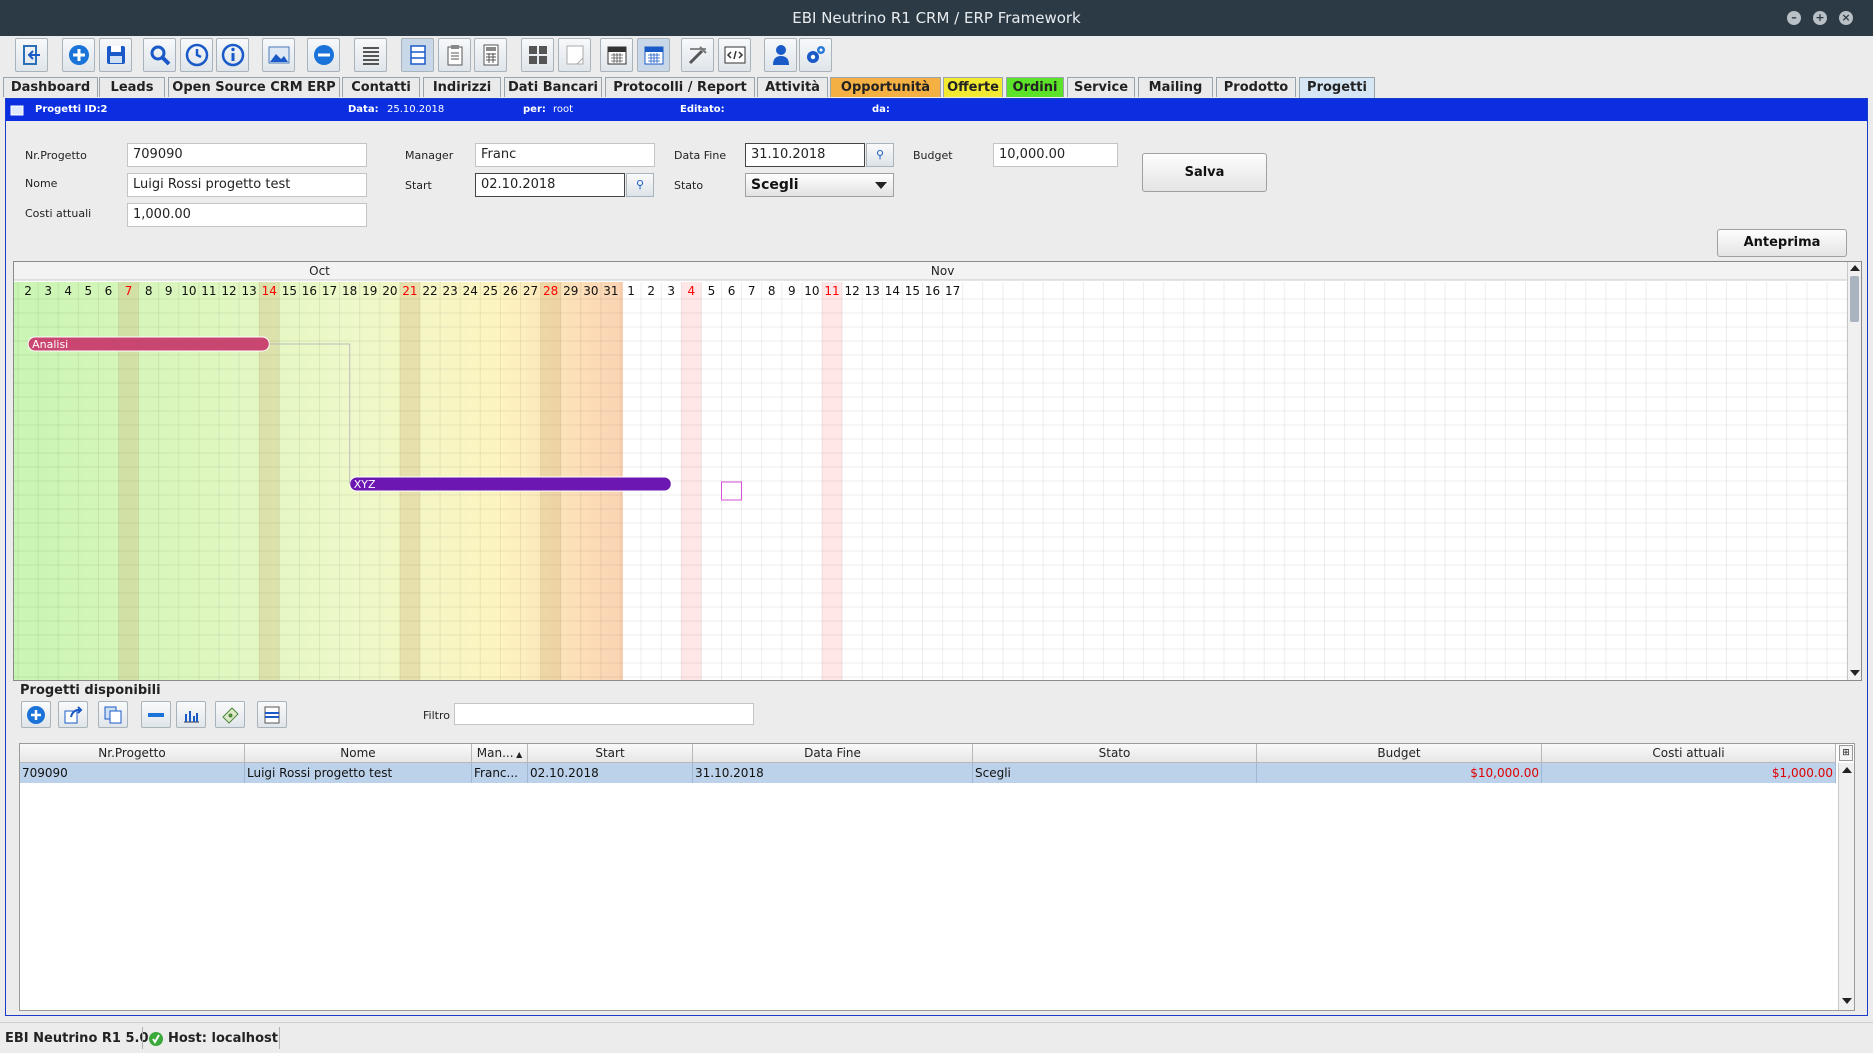  I want to click on remove-button, so click(323, 55).